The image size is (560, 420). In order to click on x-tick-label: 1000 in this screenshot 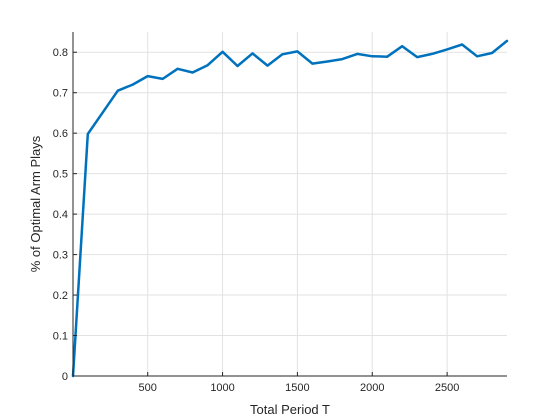, I will do `click(222, 388)`.